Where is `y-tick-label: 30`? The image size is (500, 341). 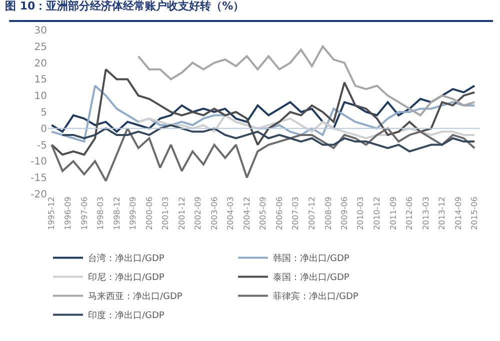
y-tick-label: 30 is located at coordinates (40, 31).